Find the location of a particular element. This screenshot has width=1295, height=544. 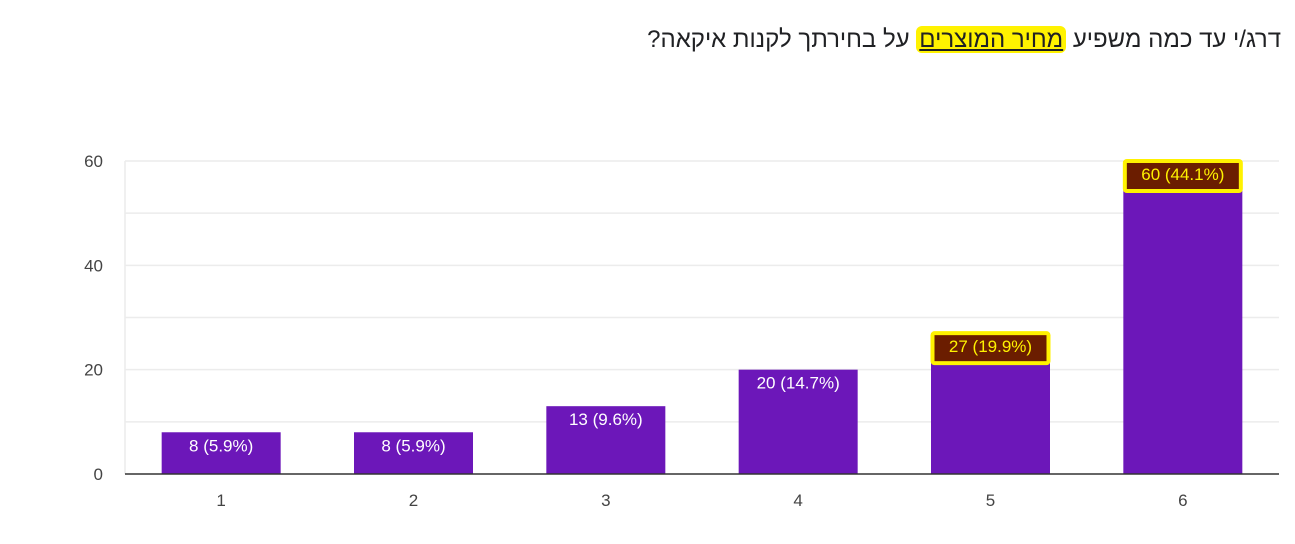

y-axis-ticks: 0 20 40 60 is located at coordinates (93, 318).